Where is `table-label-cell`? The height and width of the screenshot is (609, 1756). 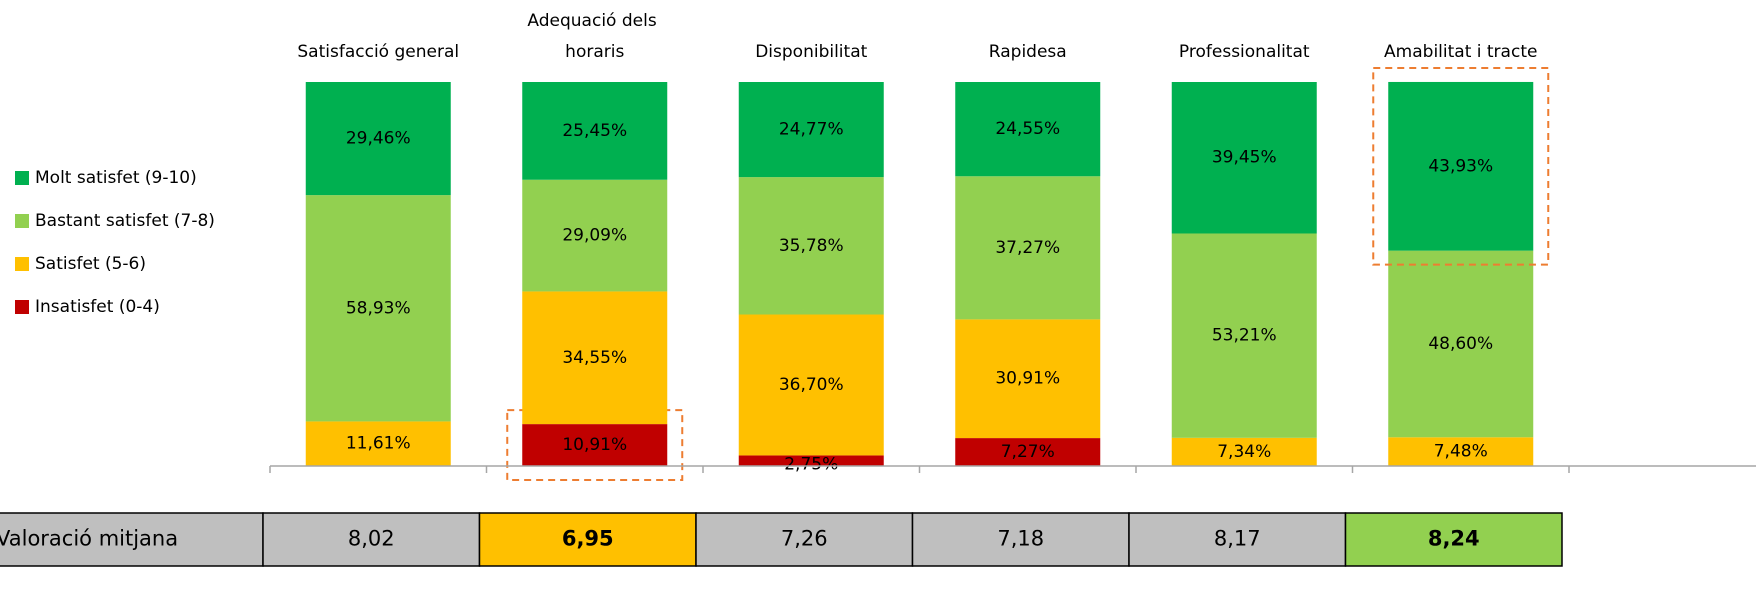 table-label-cell is located at coordinates (132, 539).